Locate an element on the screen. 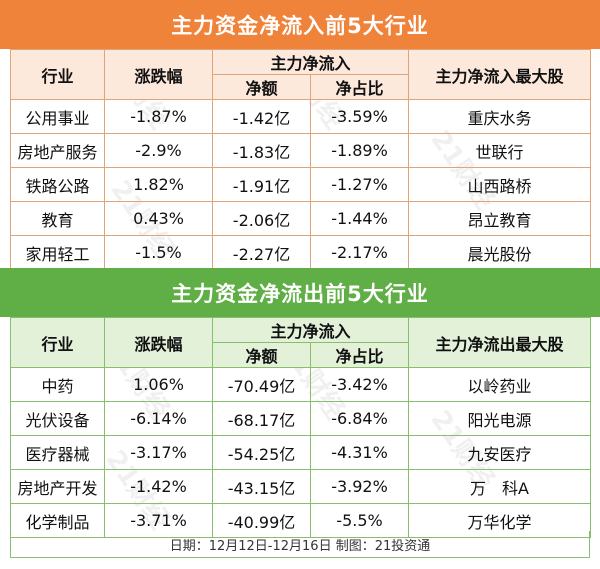  cell-stock: 晨光股份 is located at coordinates (500, 252).